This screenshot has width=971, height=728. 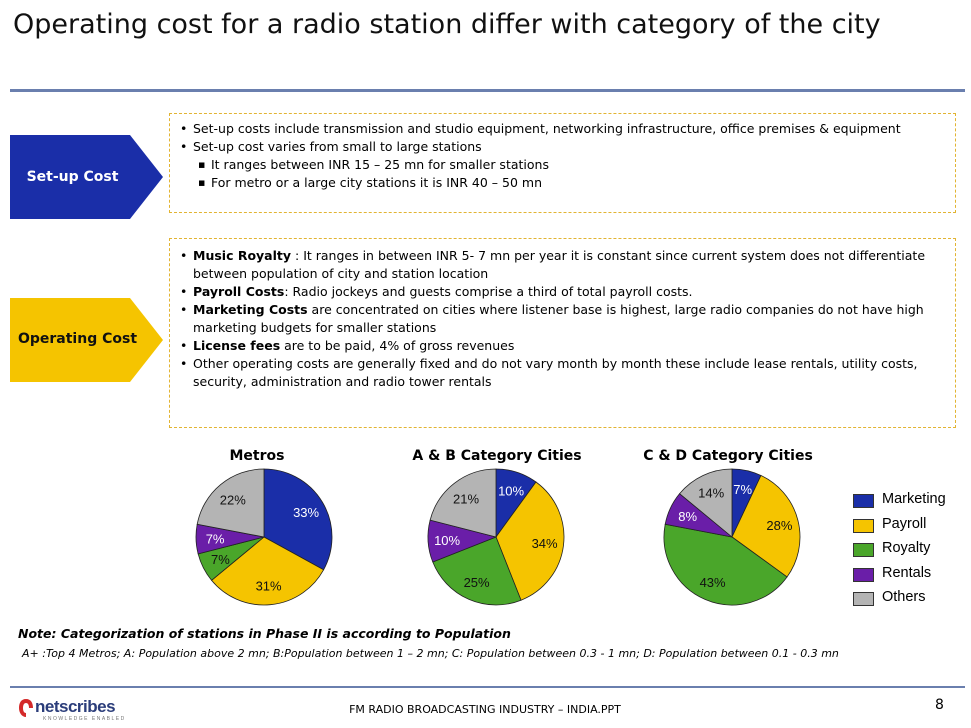 I want to click on title-divider, so click(x=487, y=90).